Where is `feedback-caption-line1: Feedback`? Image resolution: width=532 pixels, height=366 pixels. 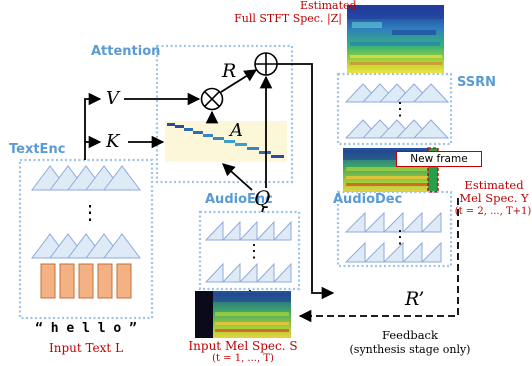
feedback-caption-line1: Feedback is located at coordinates (410, 335).